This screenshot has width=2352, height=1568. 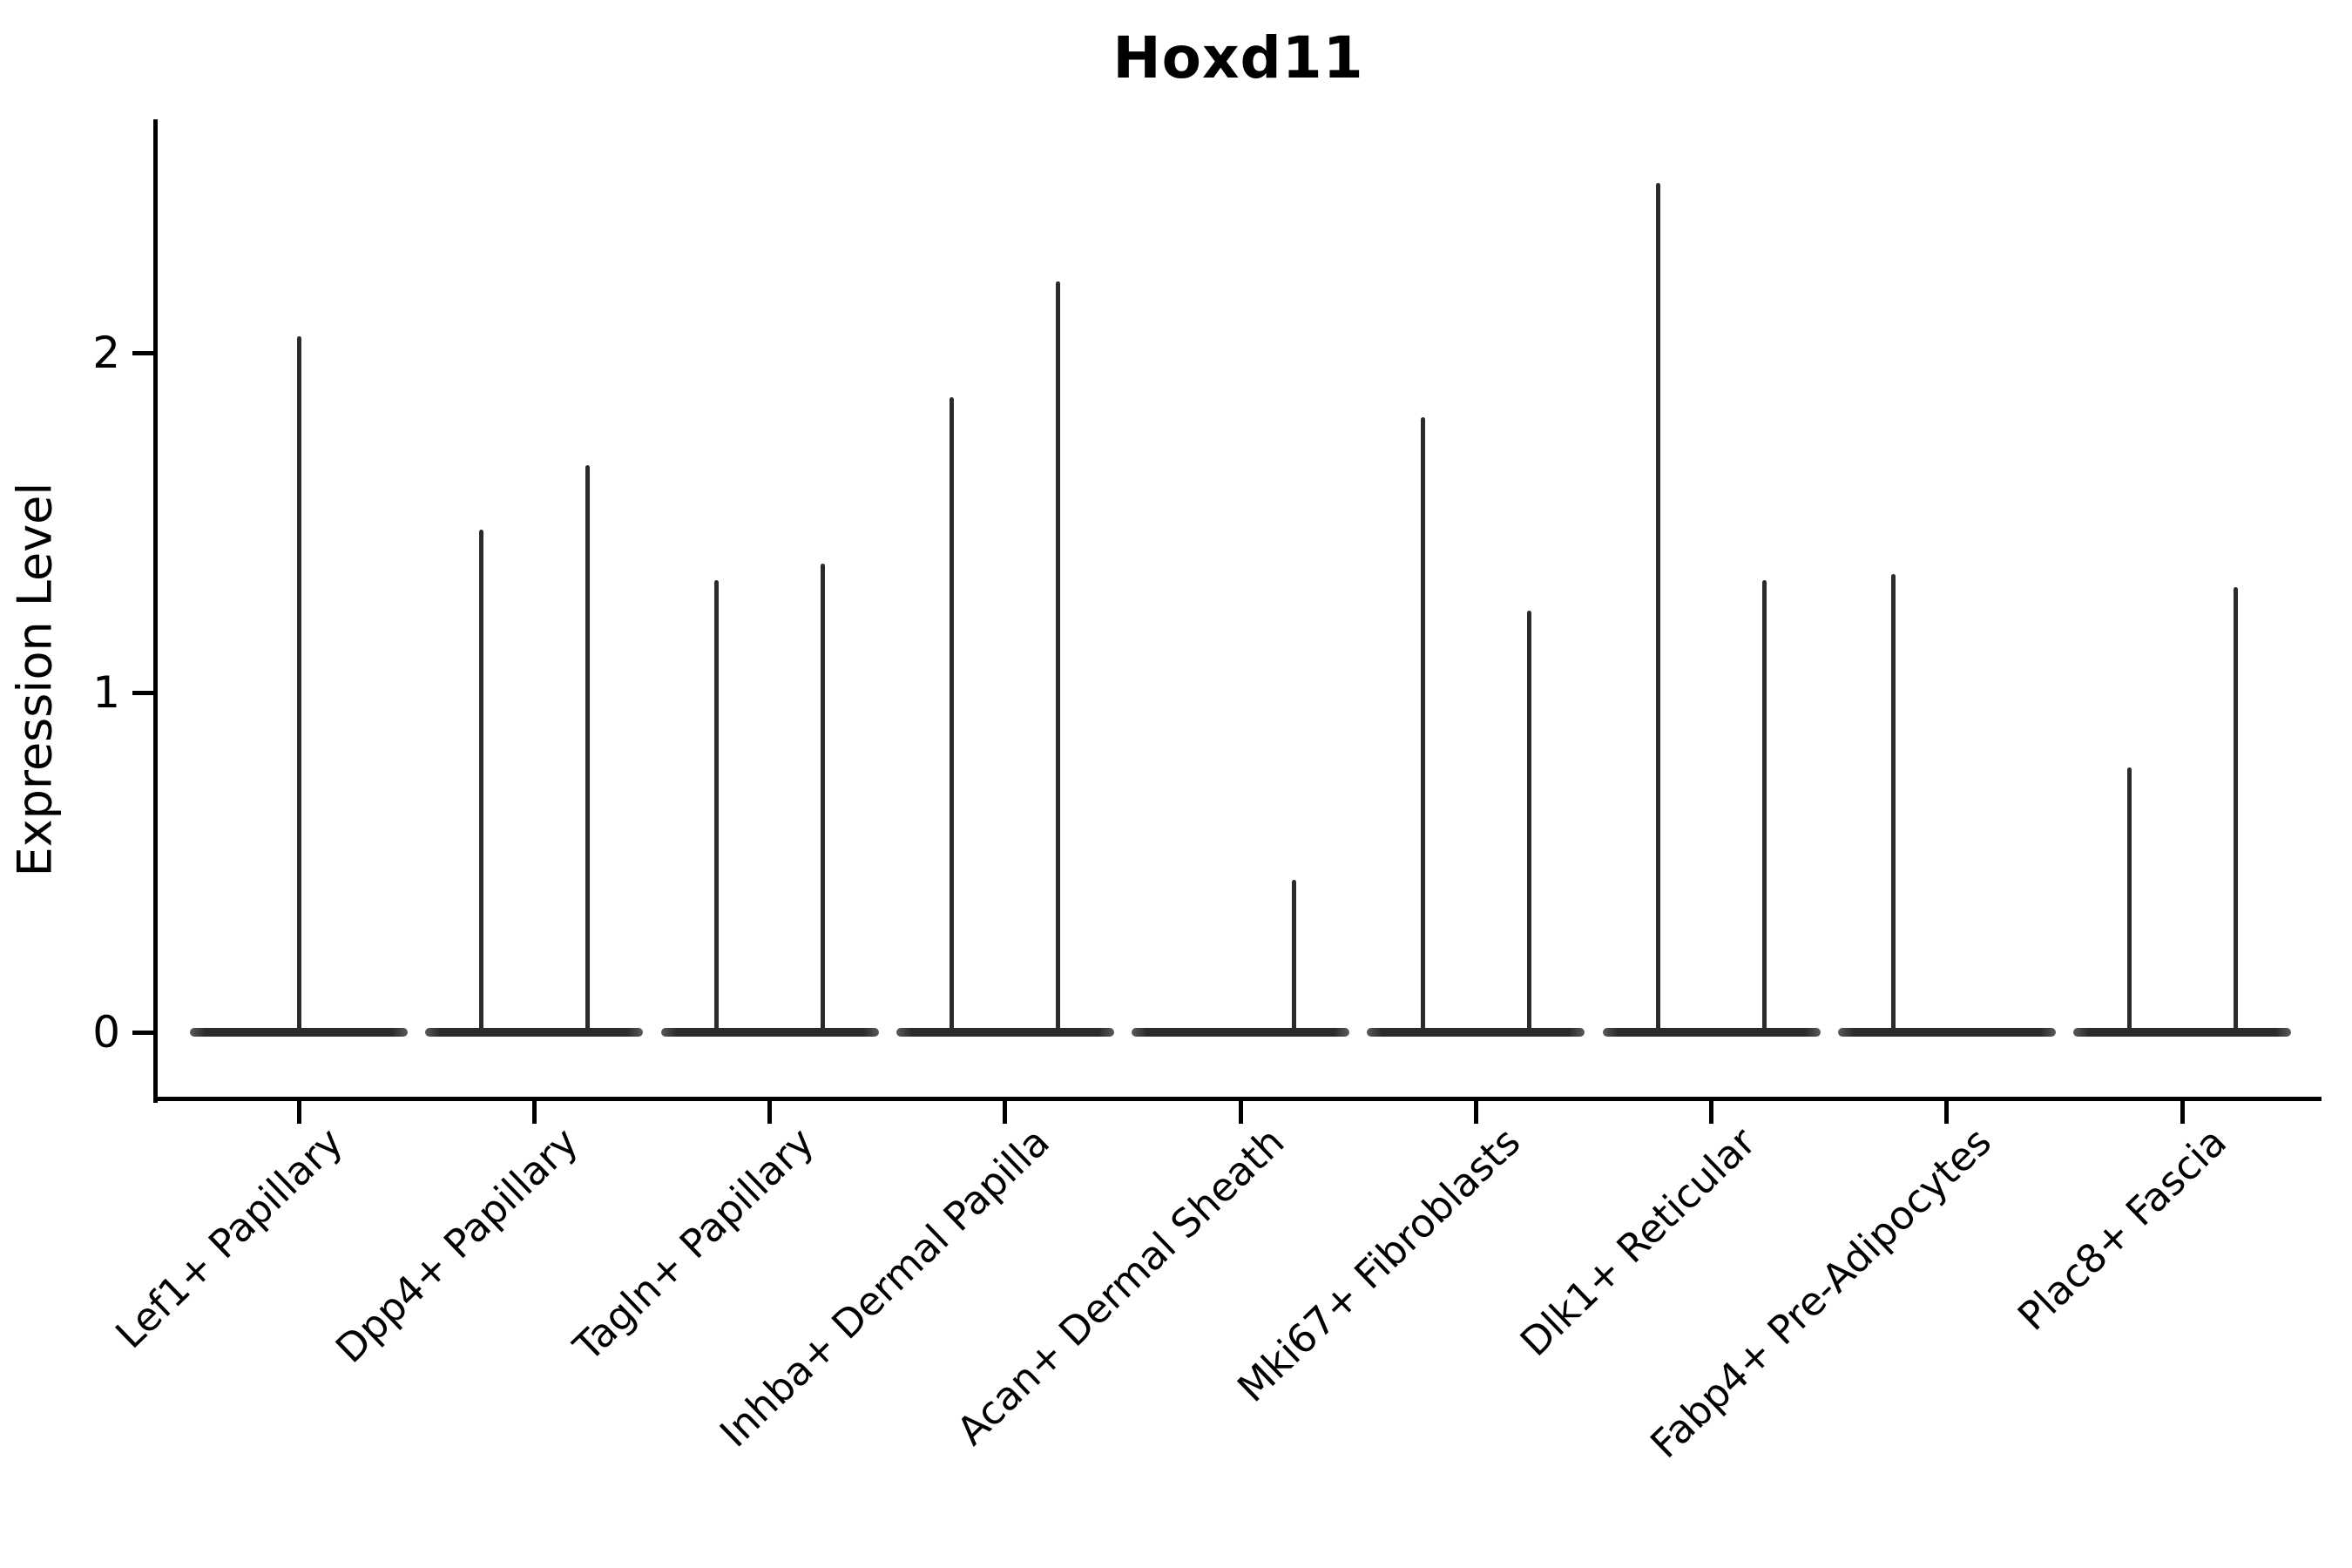 What do you see at coordinates (1638, 1242) in the screenshot?
I see `x-tick-label: Dlk1+ Reticular` at bounding box center [1638, 1242].